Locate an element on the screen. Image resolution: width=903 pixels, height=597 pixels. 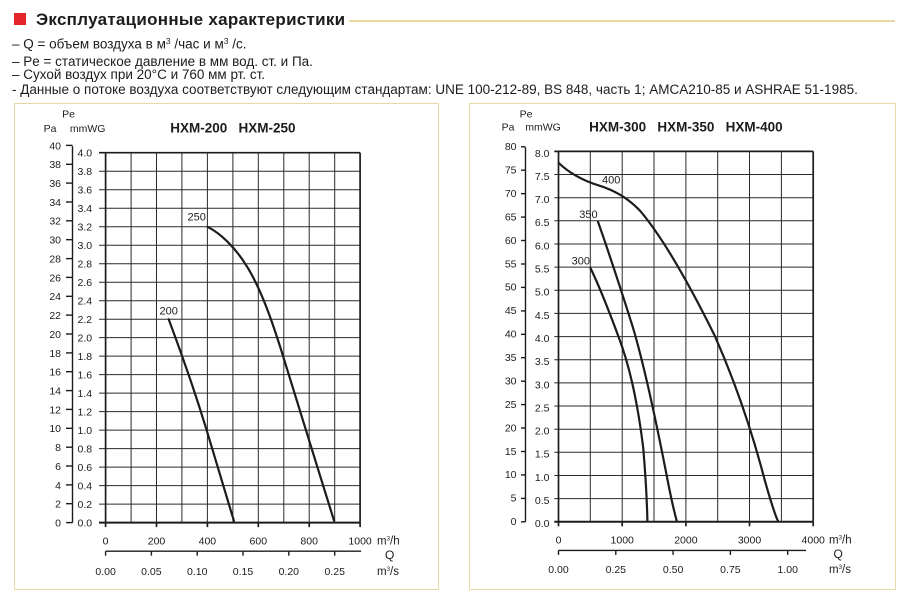
svg-text: 1.6 is located at coordinates (84, 376).